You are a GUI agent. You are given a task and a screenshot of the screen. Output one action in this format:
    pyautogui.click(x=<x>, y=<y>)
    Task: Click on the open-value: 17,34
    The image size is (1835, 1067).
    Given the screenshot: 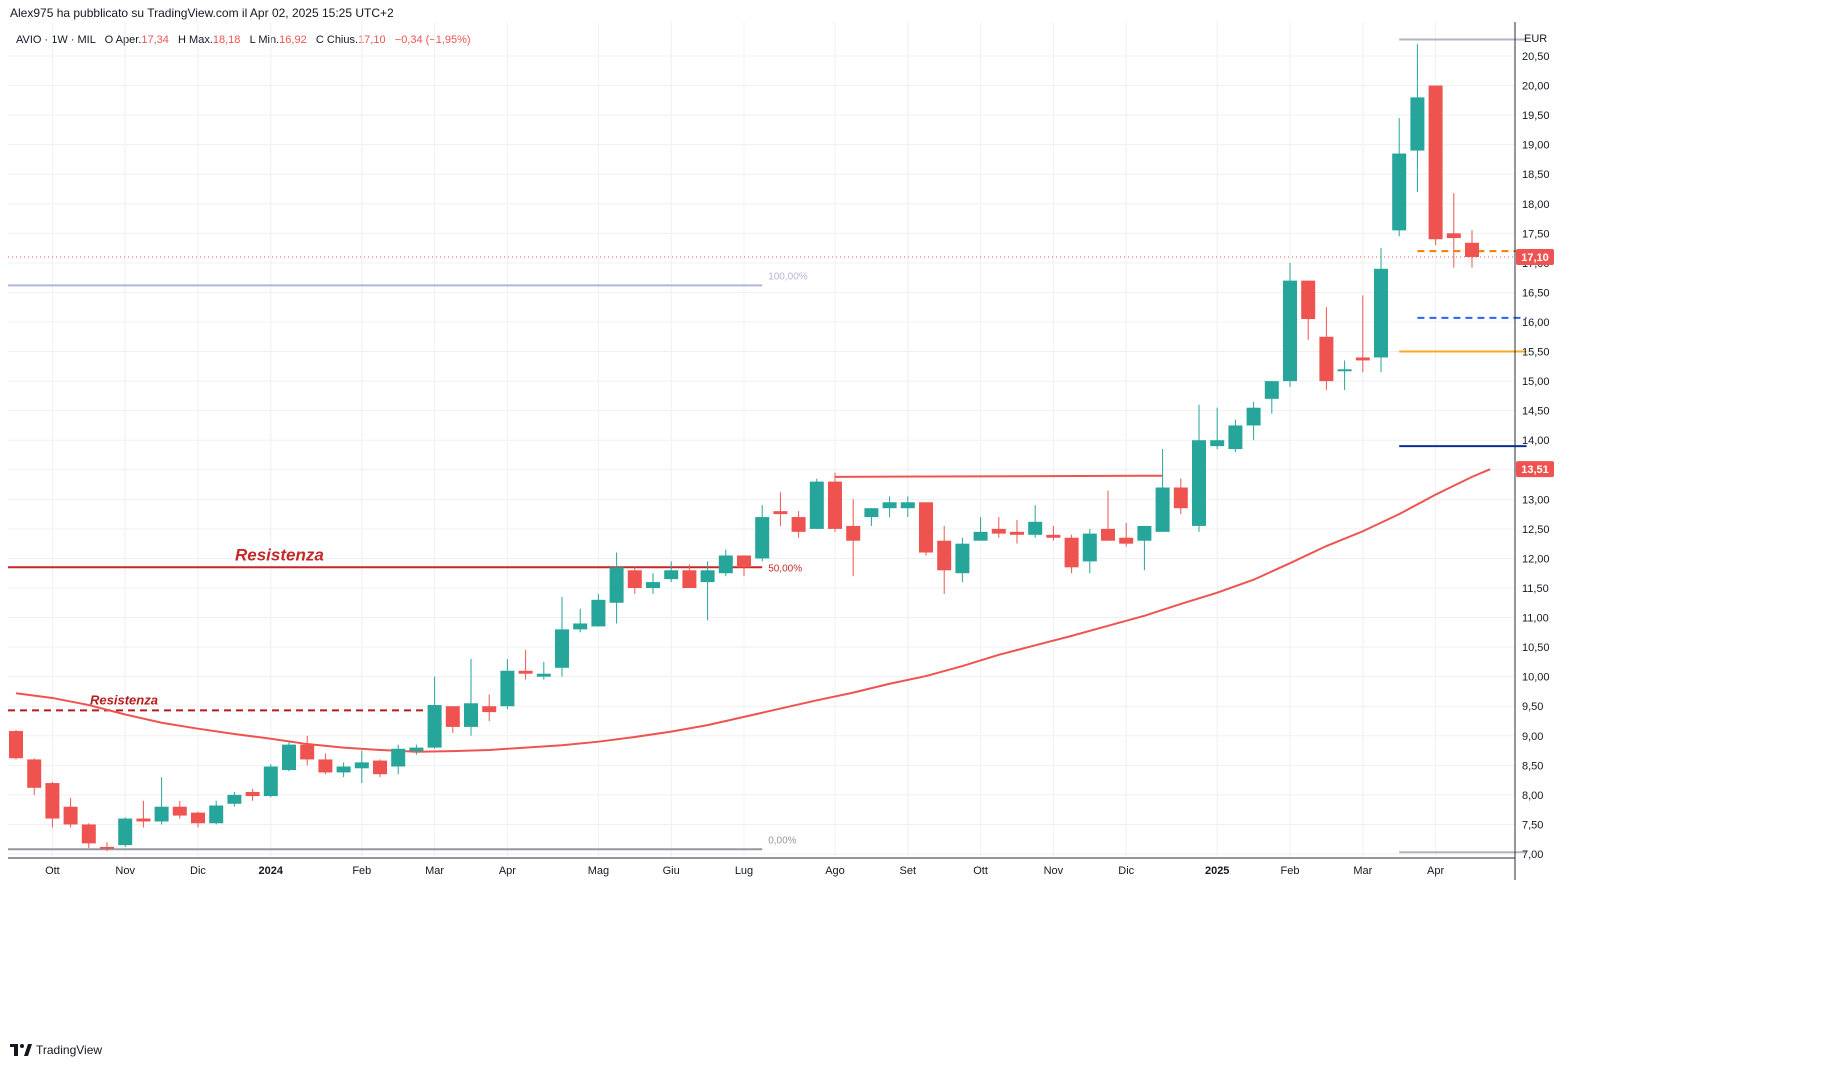 What is the action you would take?
    pyautogui.click(x=155, y=40)
    